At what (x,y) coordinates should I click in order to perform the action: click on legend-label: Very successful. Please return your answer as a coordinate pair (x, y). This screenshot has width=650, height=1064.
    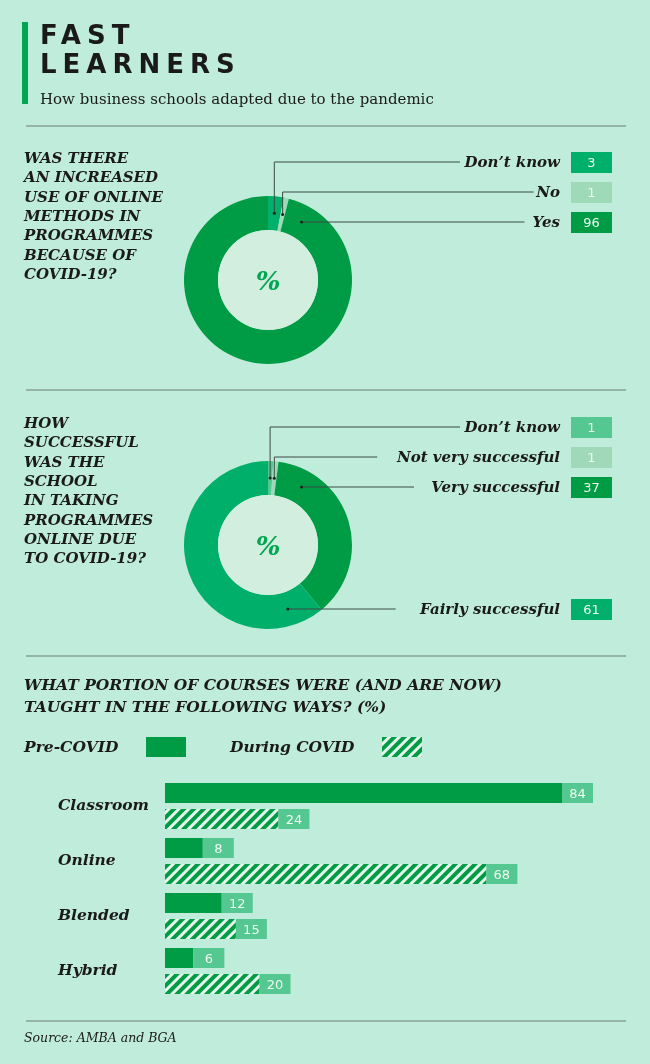
    Looking at the image, I should click on (496, 487).